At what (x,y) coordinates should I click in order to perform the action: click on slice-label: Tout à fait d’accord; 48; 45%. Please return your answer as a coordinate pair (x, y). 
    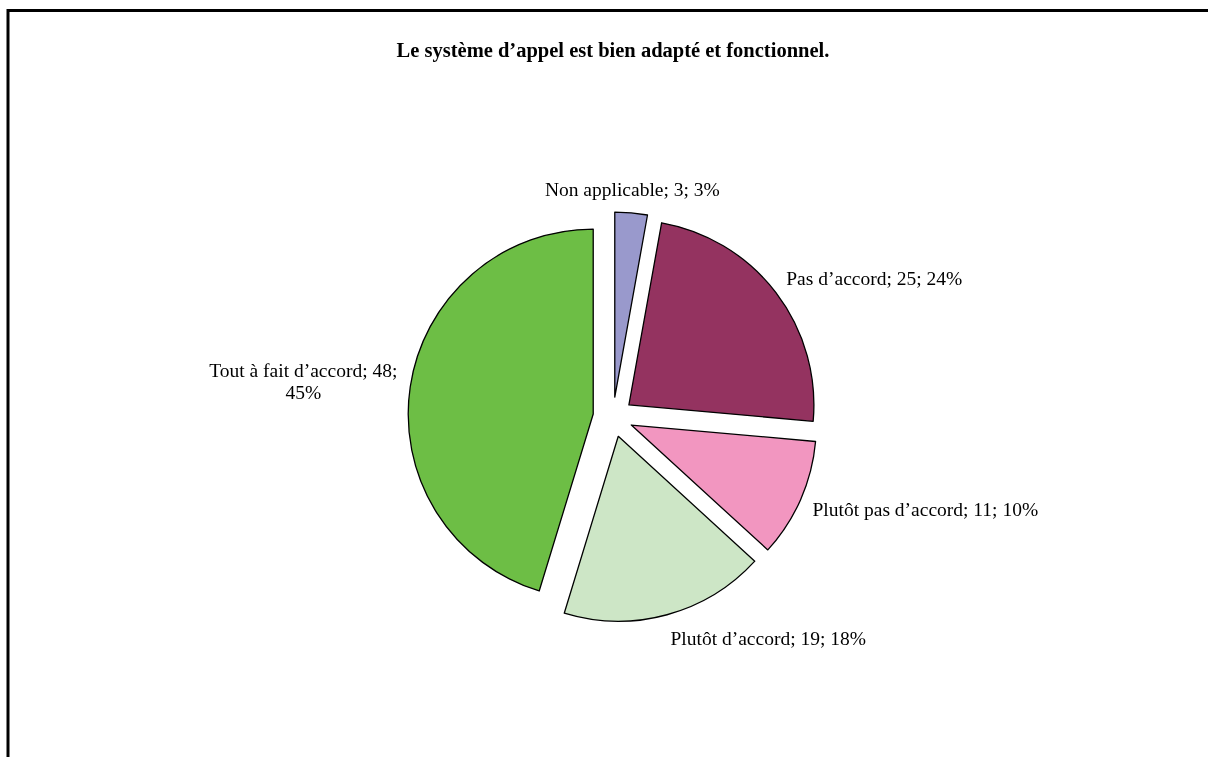
    Looking at the image, I should click on (303, 382).